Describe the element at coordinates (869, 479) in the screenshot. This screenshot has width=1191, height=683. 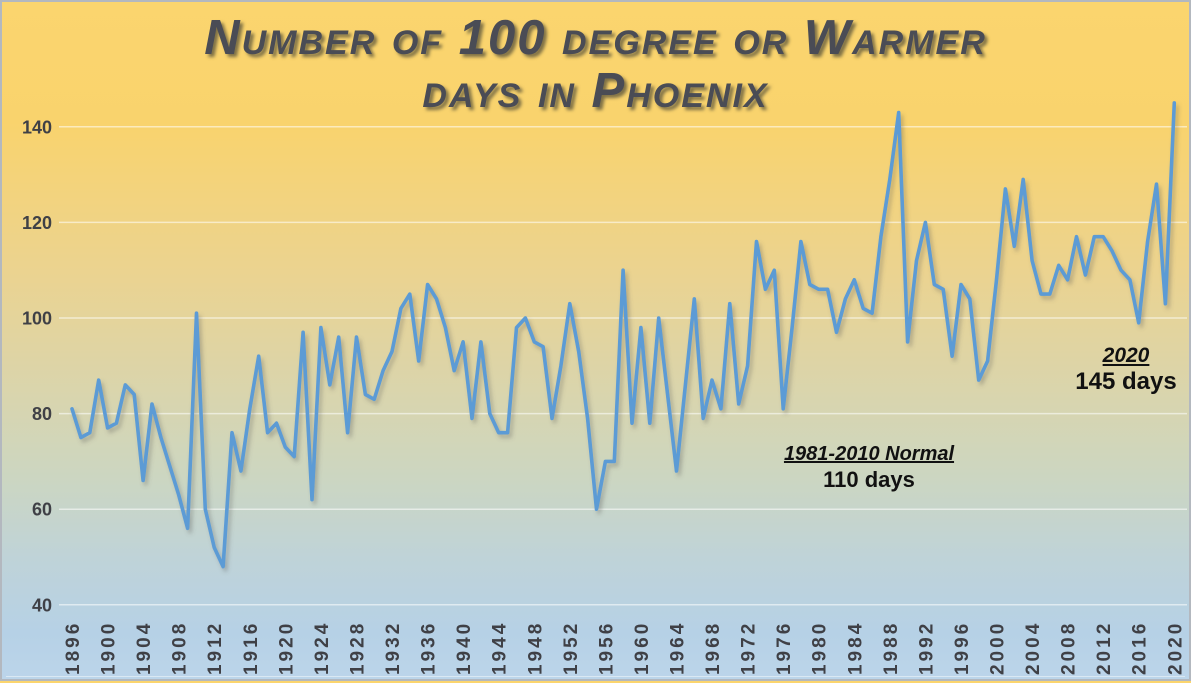
I see `normal-annotation-value: 110 days` at that location.